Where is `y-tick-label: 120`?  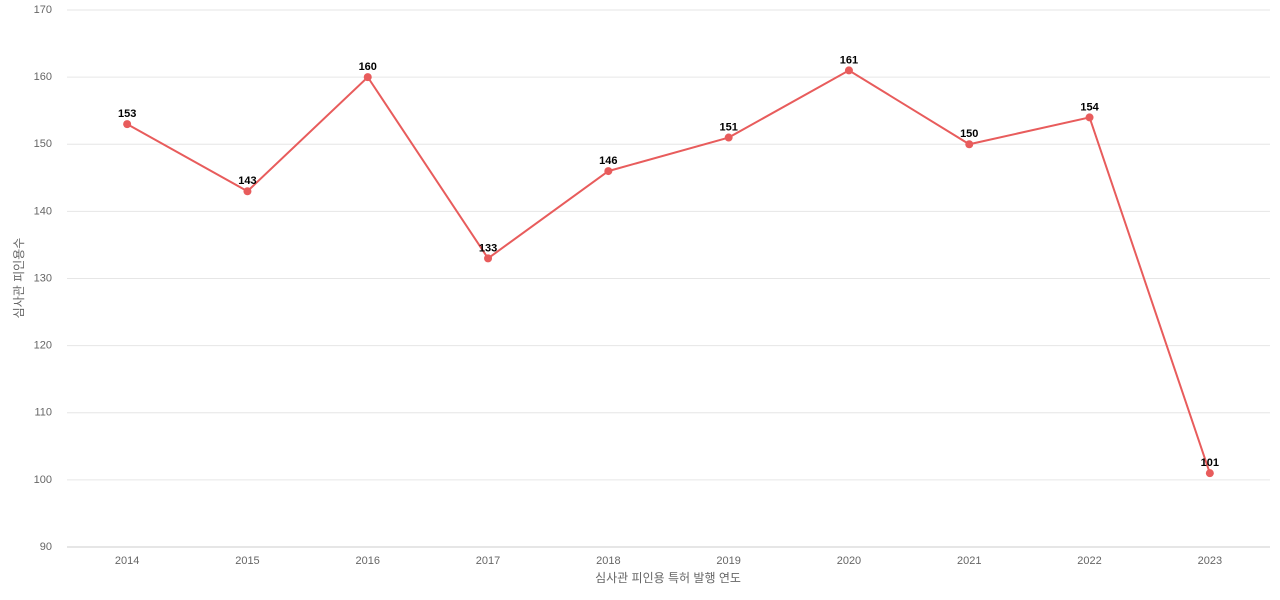
y-tick-label: 120 is located at coordinates (43, 346).